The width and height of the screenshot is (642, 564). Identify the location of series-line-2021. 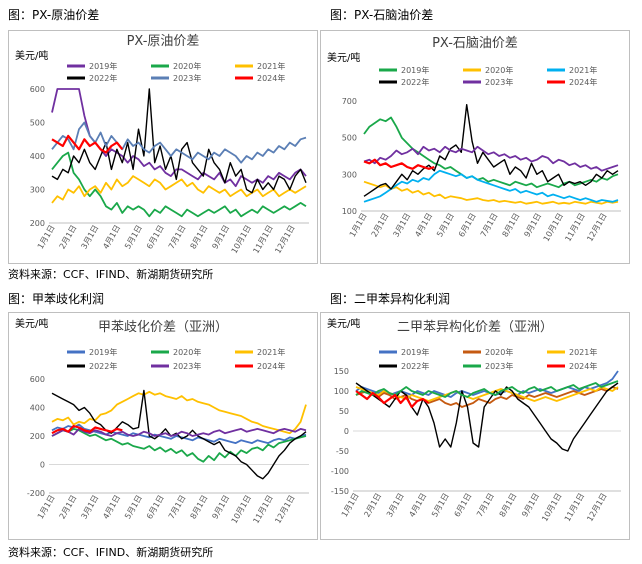
(179, 189).